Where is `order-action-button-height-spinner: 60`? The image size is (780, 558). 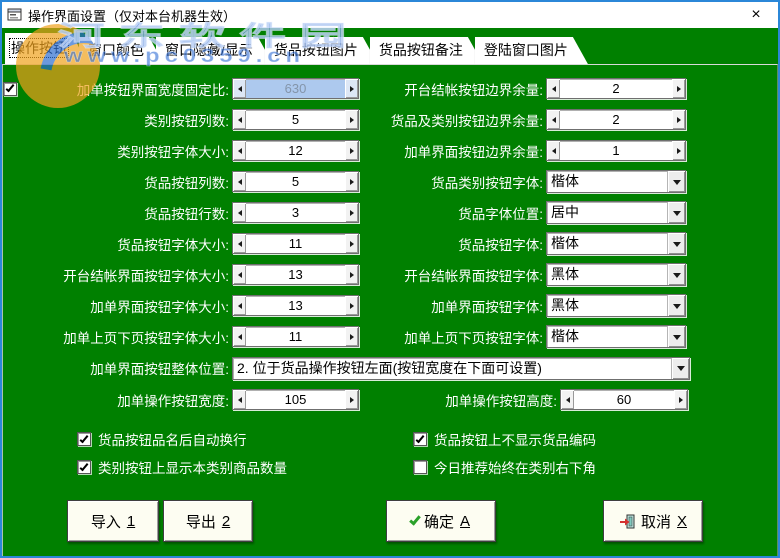 order-action-button-height-spinner: 60 is located at coordinates (624, 399).